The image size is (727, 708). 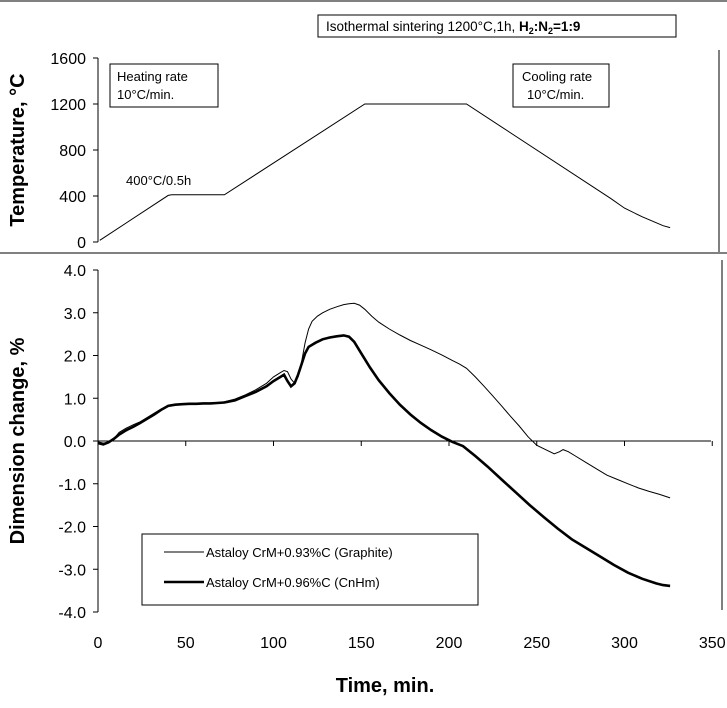 I want to click on time-tick-label: 250, so click(x=536, y=643).